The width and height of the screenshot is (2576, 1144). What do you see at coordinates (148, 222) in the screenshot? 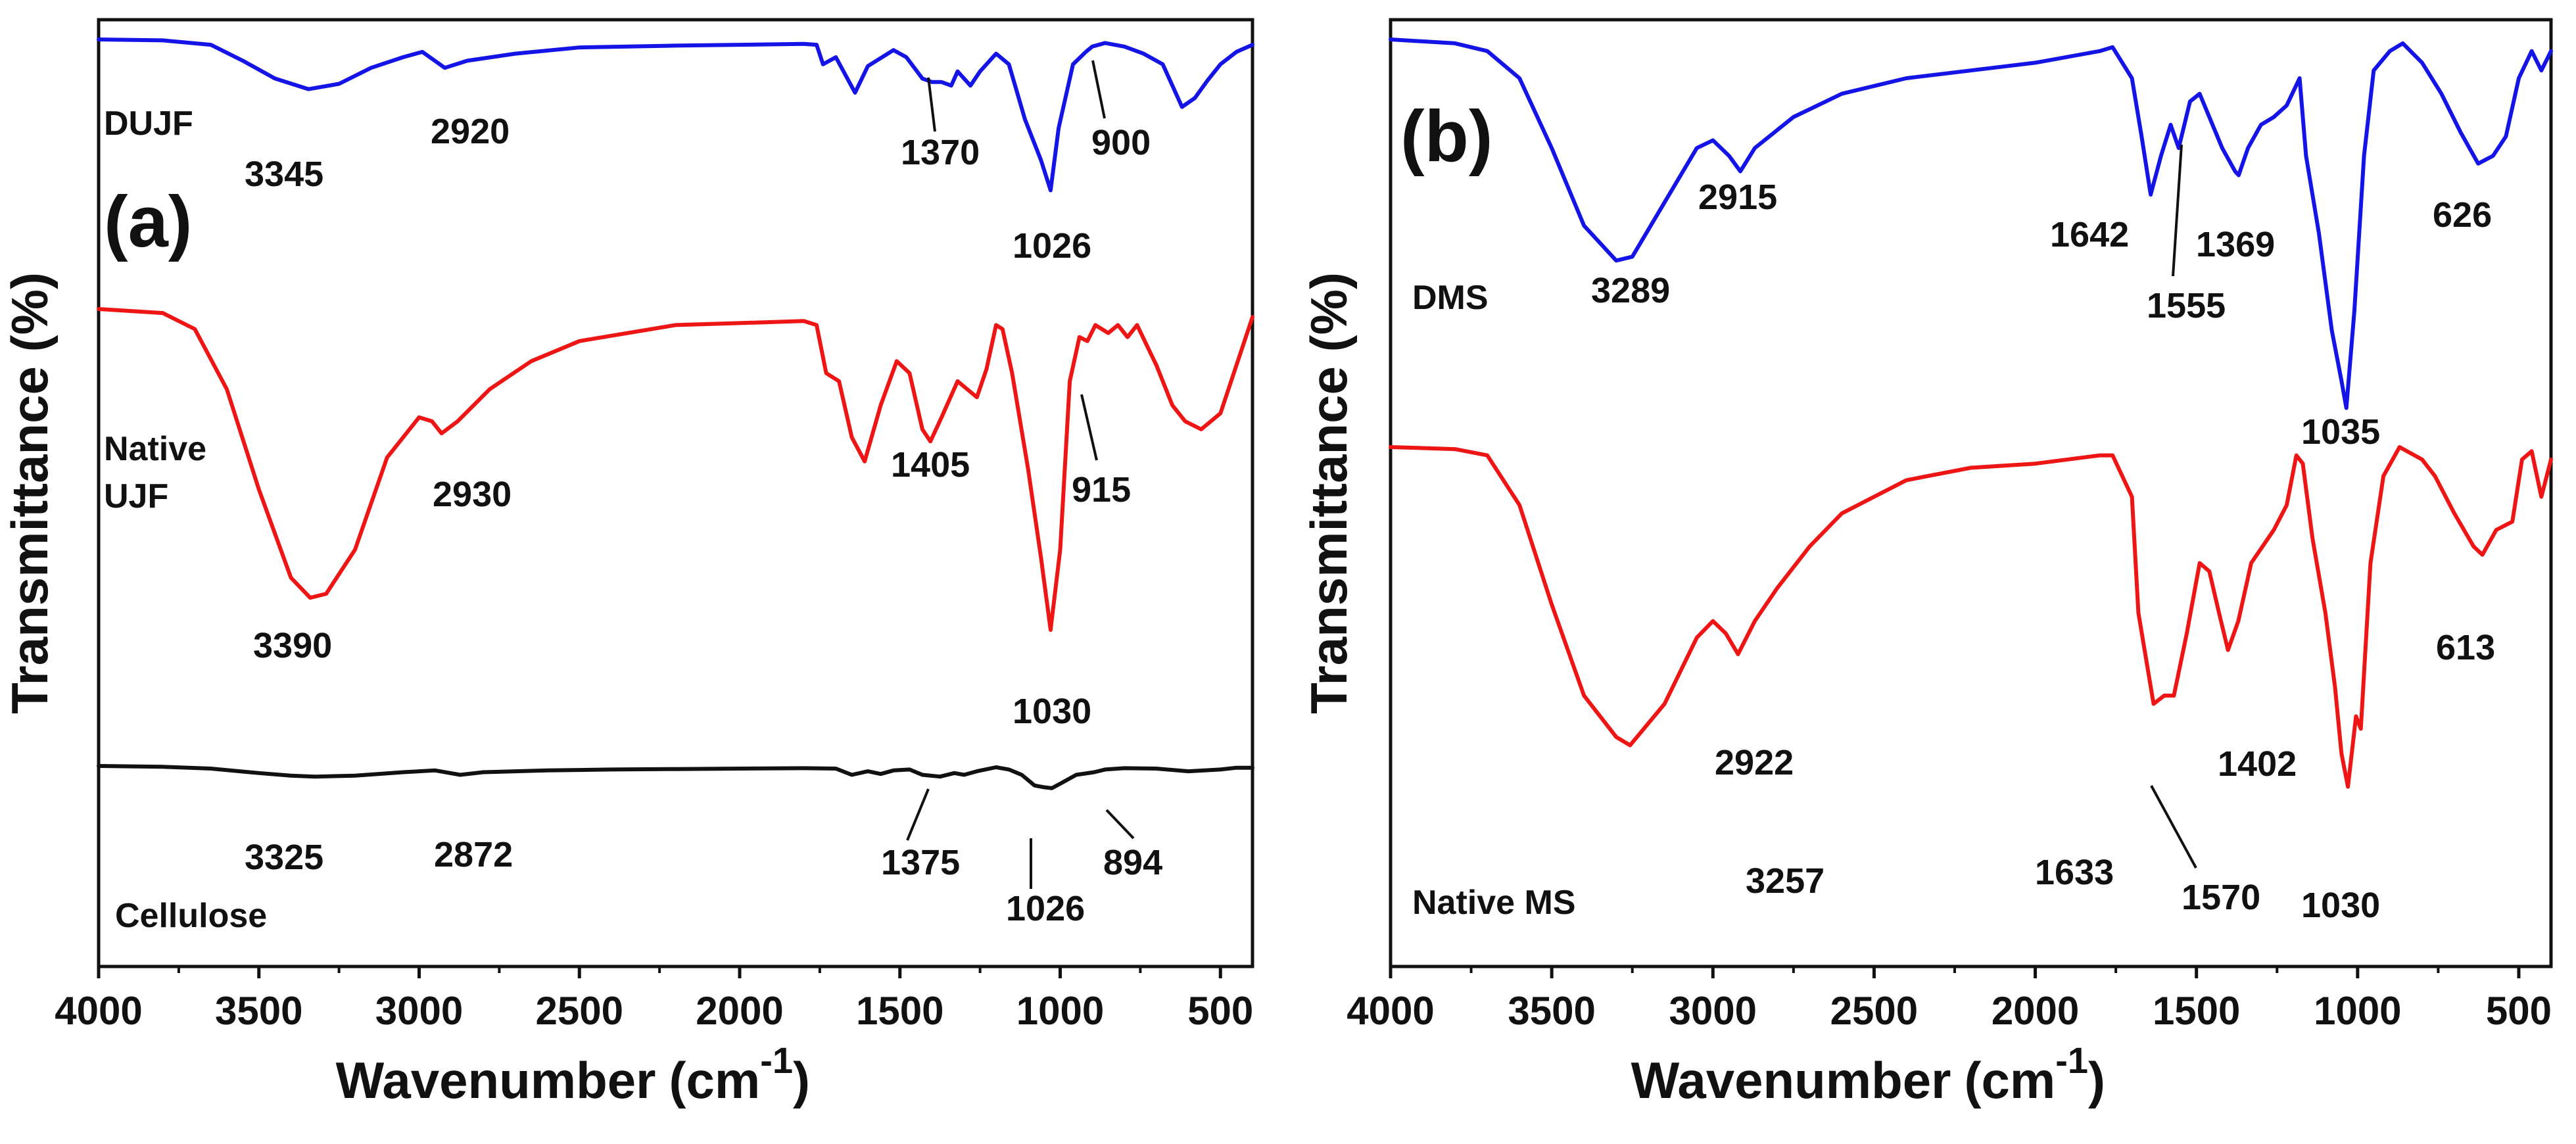
I see `panel-tag: (a)` at bounding box center [148, 222].